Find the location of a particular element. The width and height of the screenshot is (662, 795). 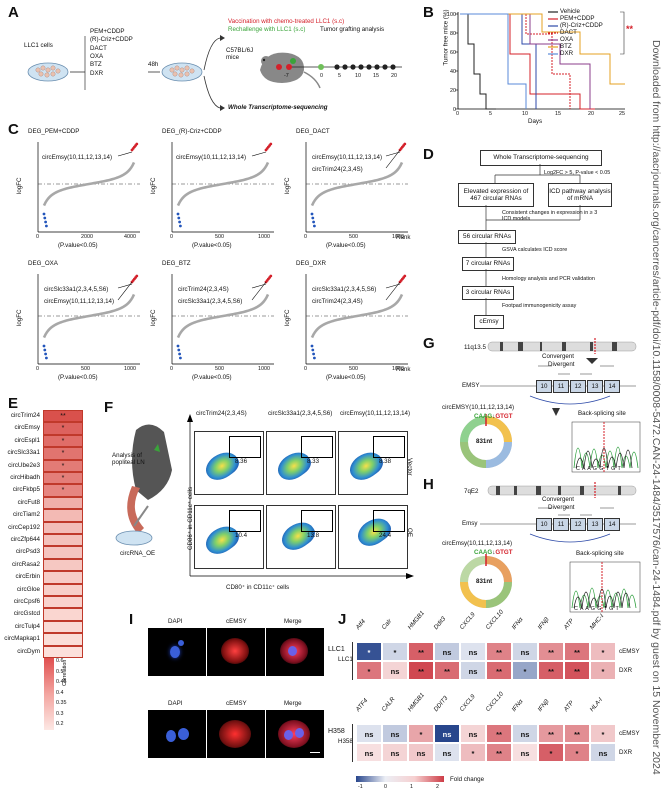

g-gene: EMSY is located at coordinates (471, 385).